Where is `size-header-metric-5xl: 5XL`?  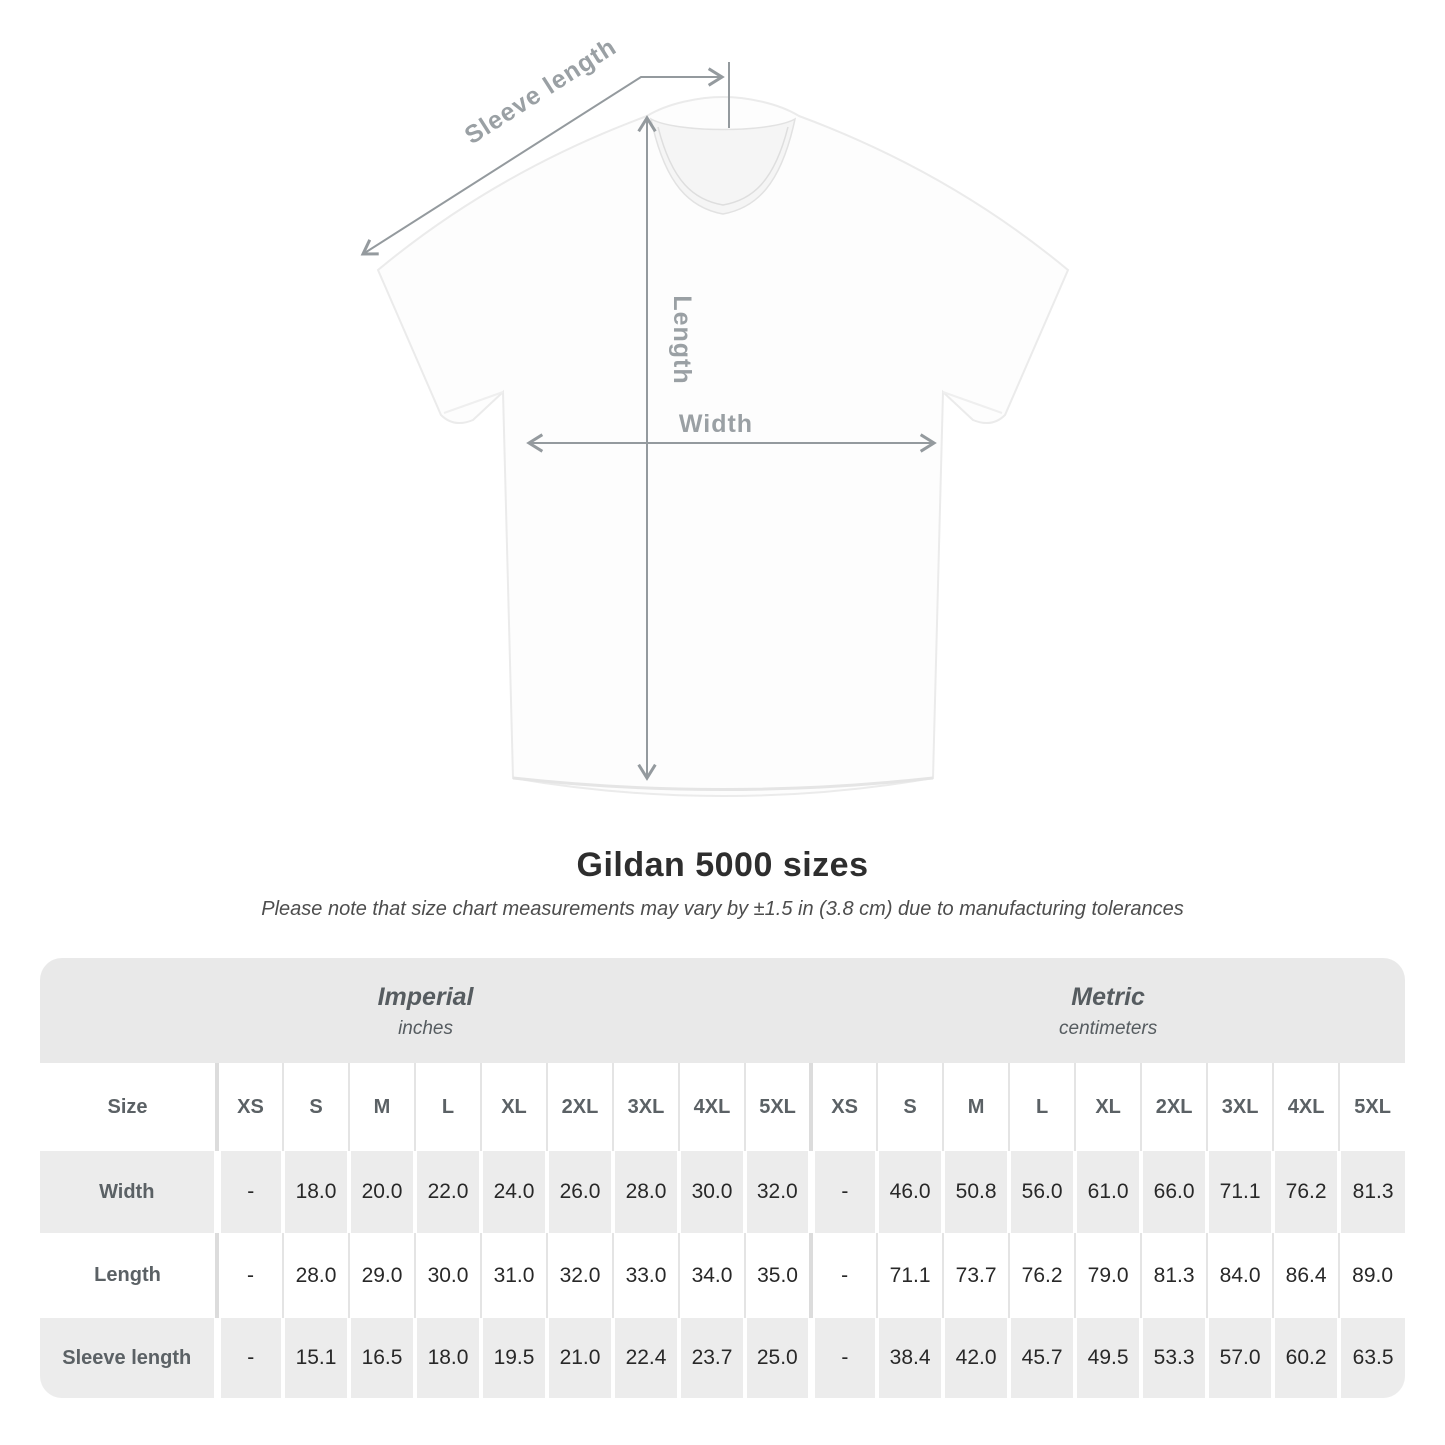 size-header-metric-5xl: 5XL is located at coordinates (1371, 1107).